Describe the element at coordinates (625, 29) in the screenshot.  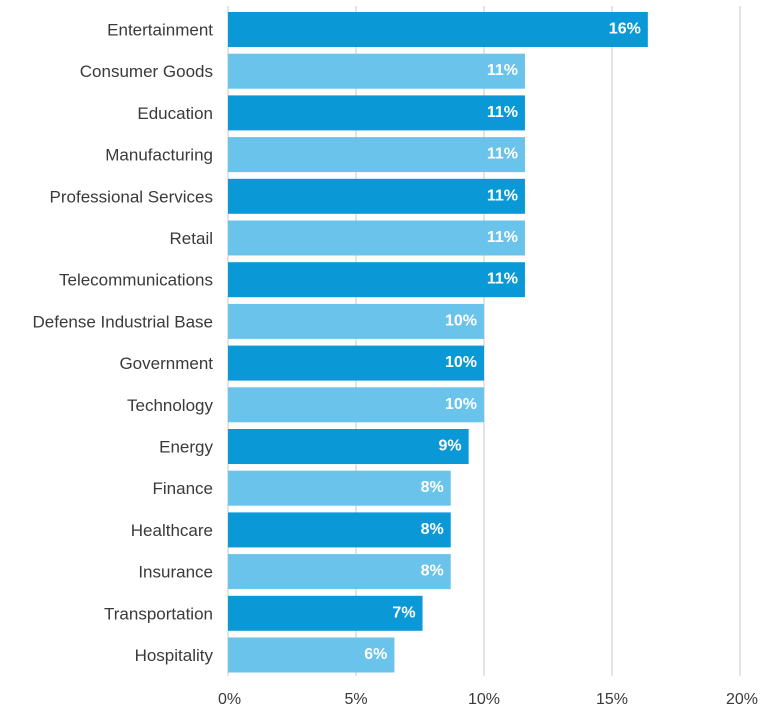
I see `data-label: 16%` at that location.